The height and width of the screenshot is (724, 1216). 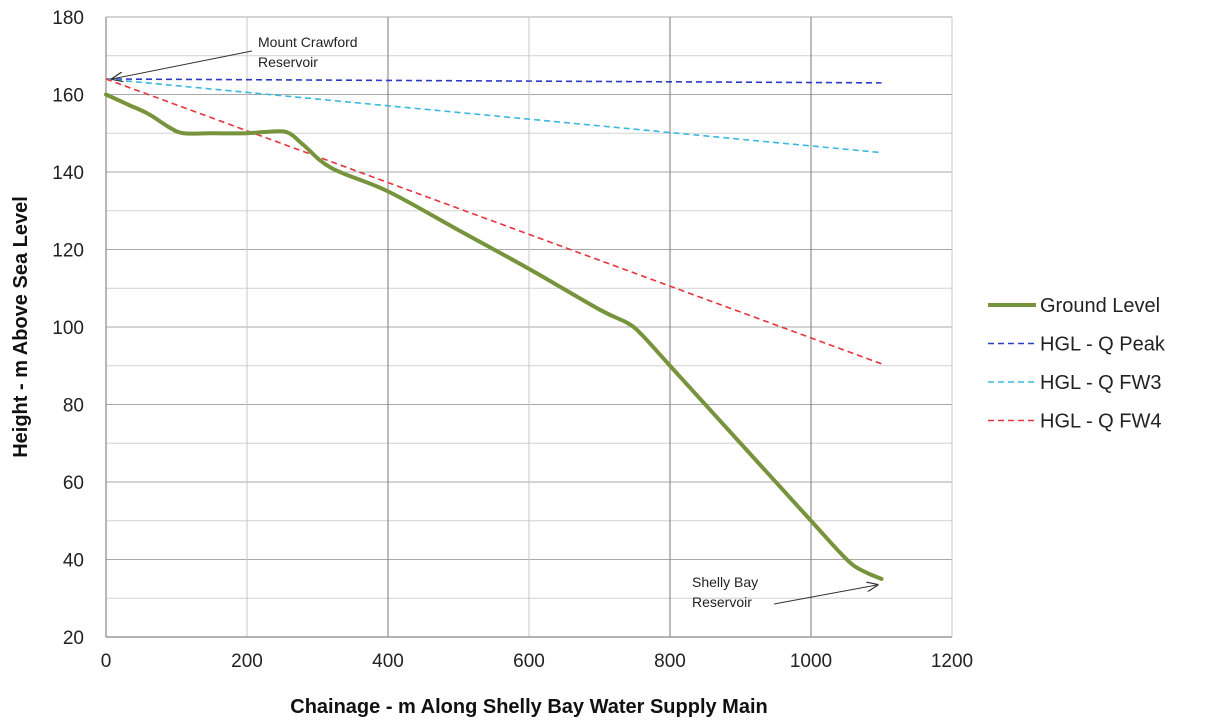 I want to click on y-tick-label: 180, so click(x=68, y=18).